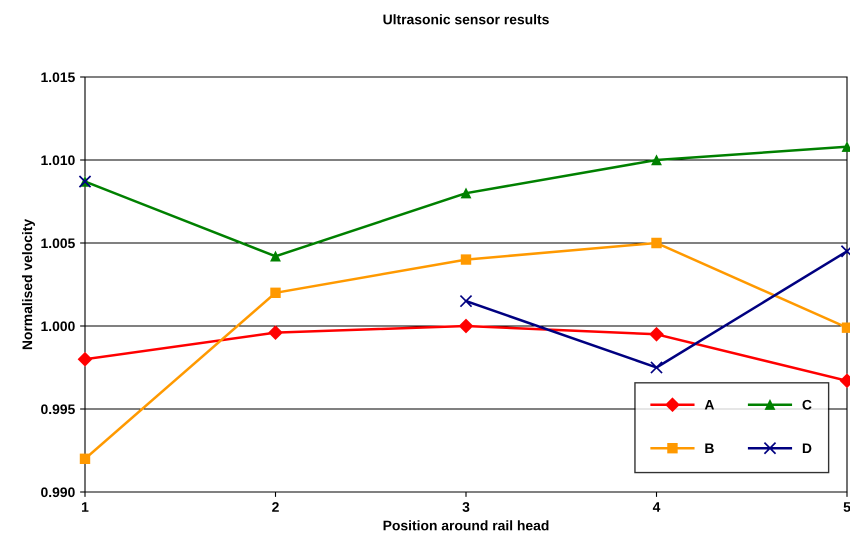  What do you see at coordinates (466, 19) in the screenshot?
I see `chart-title: Ultrasonic sensor results` at bounding box center [466, 19].